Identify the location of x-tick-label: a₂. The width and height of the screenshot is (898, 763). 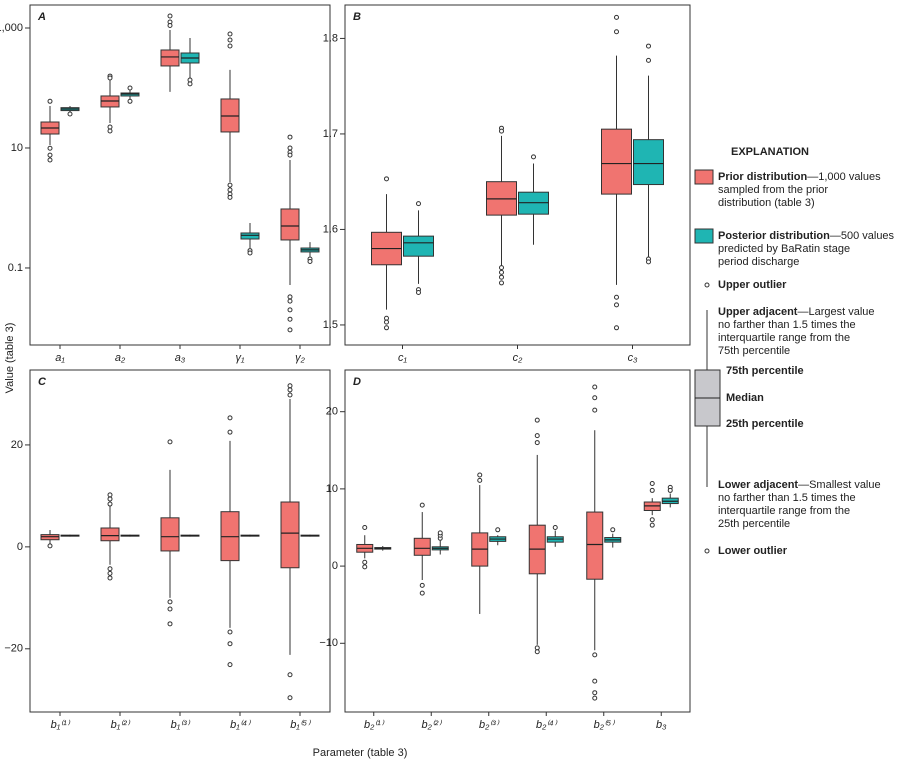
(120, 358).